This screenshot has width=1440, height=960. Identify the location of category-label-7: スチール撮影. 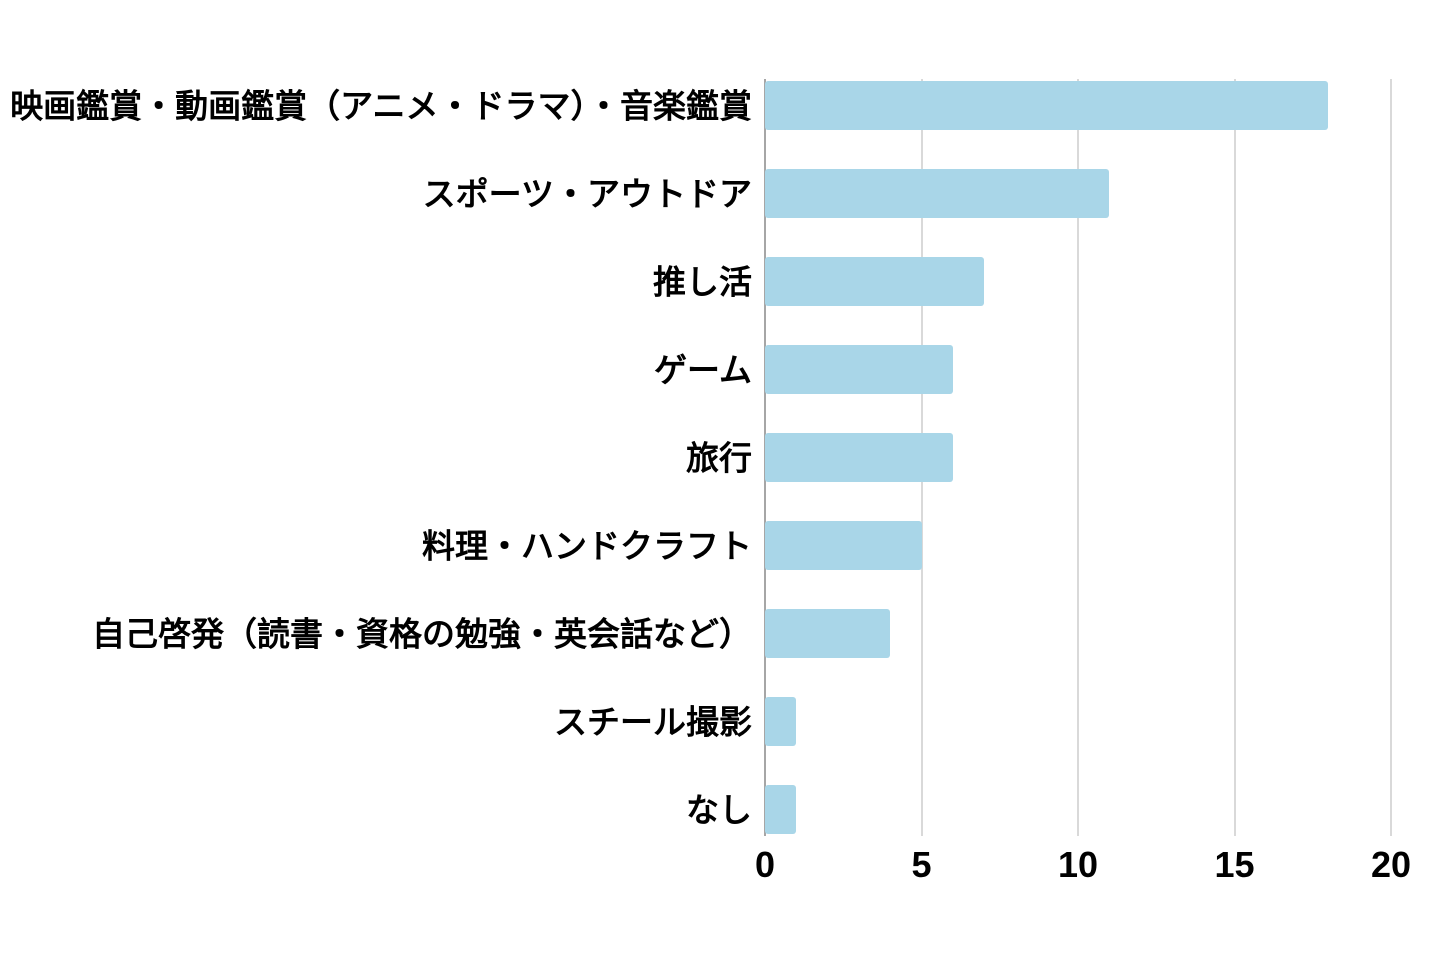
(653, 721).